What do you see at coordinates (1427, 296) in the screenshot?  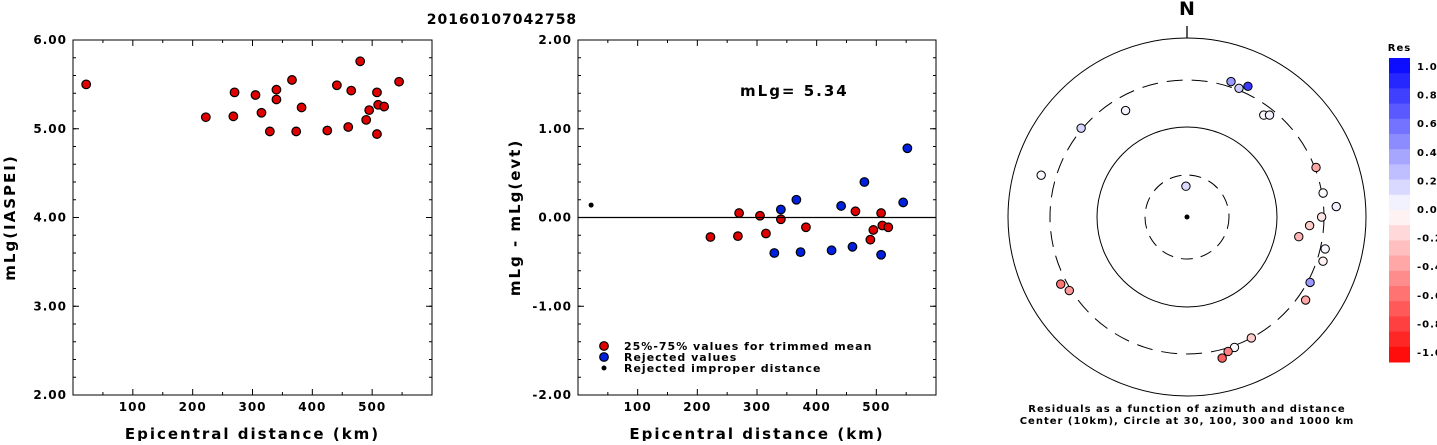 I see `colorbar-tick-label: -0.6` at bounding box center [1427, 296].